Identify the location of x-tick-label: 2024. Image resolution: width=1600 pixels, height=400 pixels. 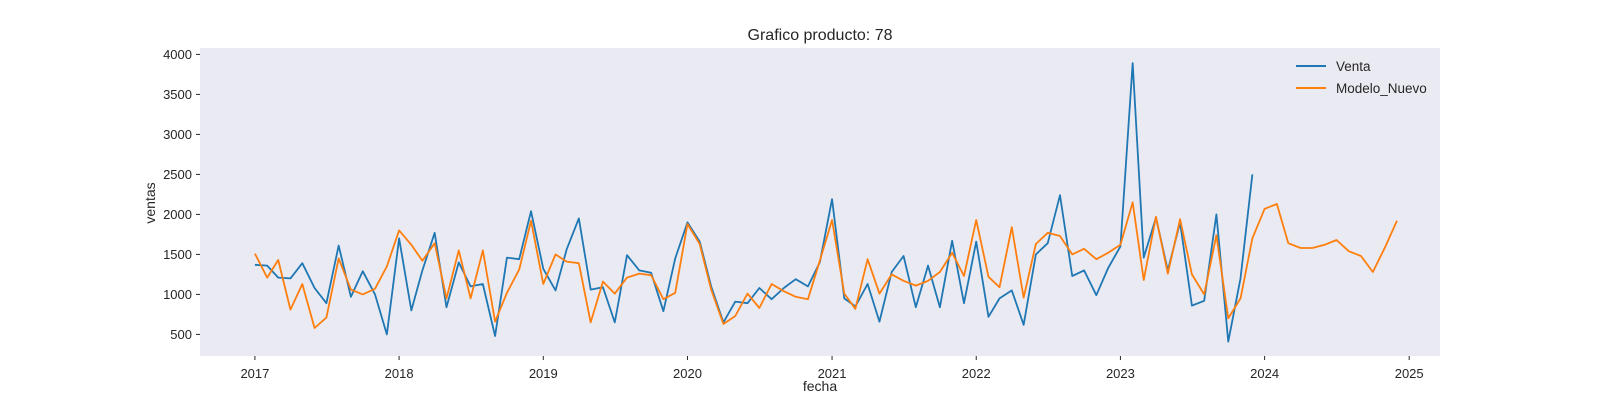
(1264, 373).